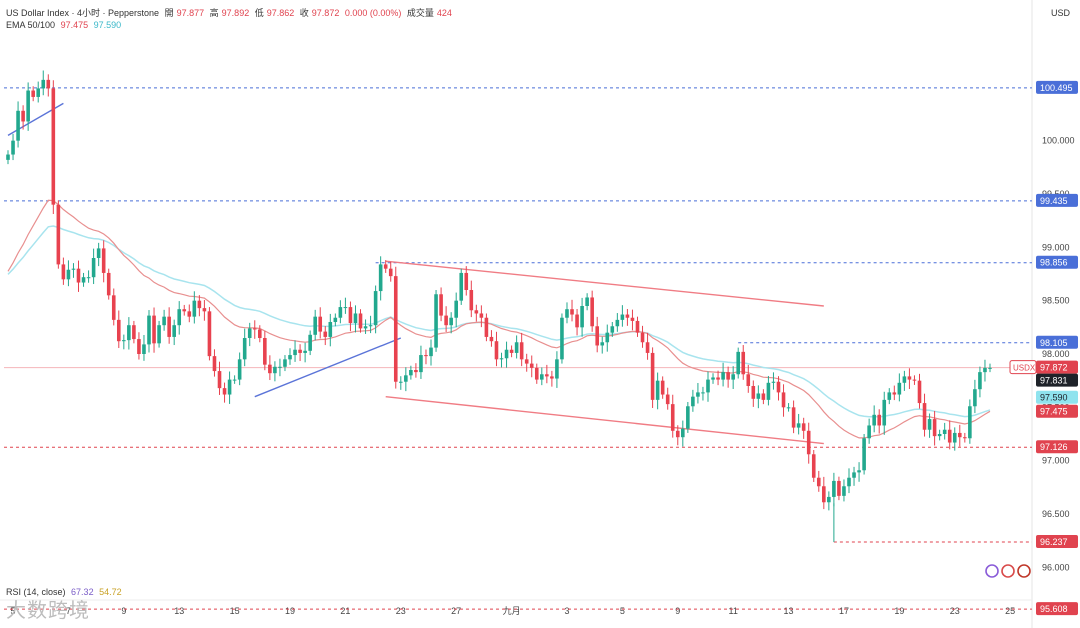 The height and width of the screenshot is (628, 1080). Describe the element at coordinates (1054, 609) in the screenshot. I see `level-label: 95.608` at that location.